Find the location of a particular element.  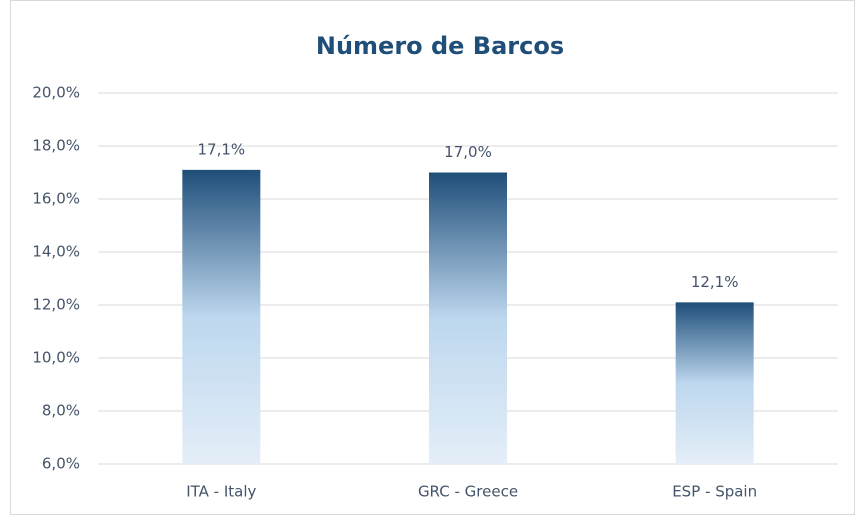

x-tick-label: ESP - Spain is located at coordinates (714, 492).